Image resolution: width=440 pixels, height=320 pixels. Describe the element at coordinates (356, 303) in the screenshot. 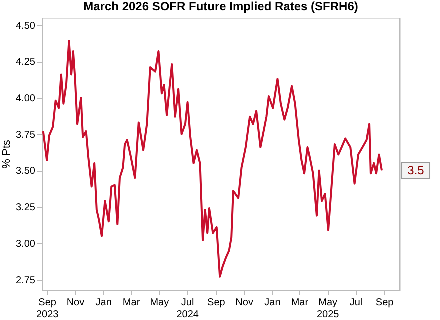

I see `x-tick-label: Jul` at that location.